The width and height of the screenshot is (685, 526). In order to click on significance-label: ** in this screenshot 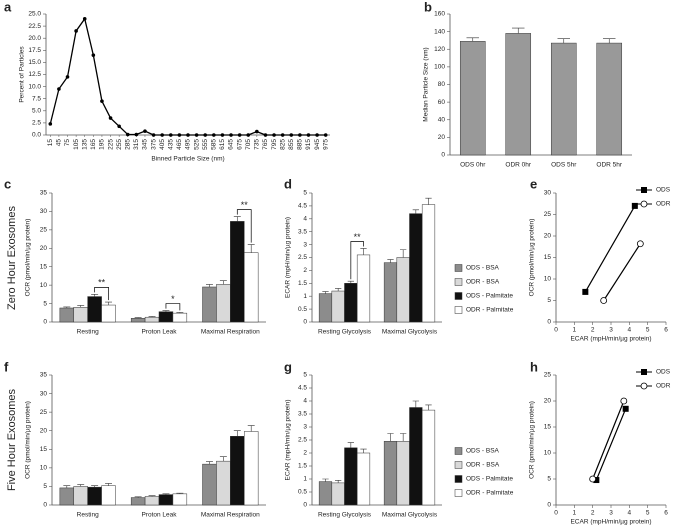, I will do `click(358, 237)`.